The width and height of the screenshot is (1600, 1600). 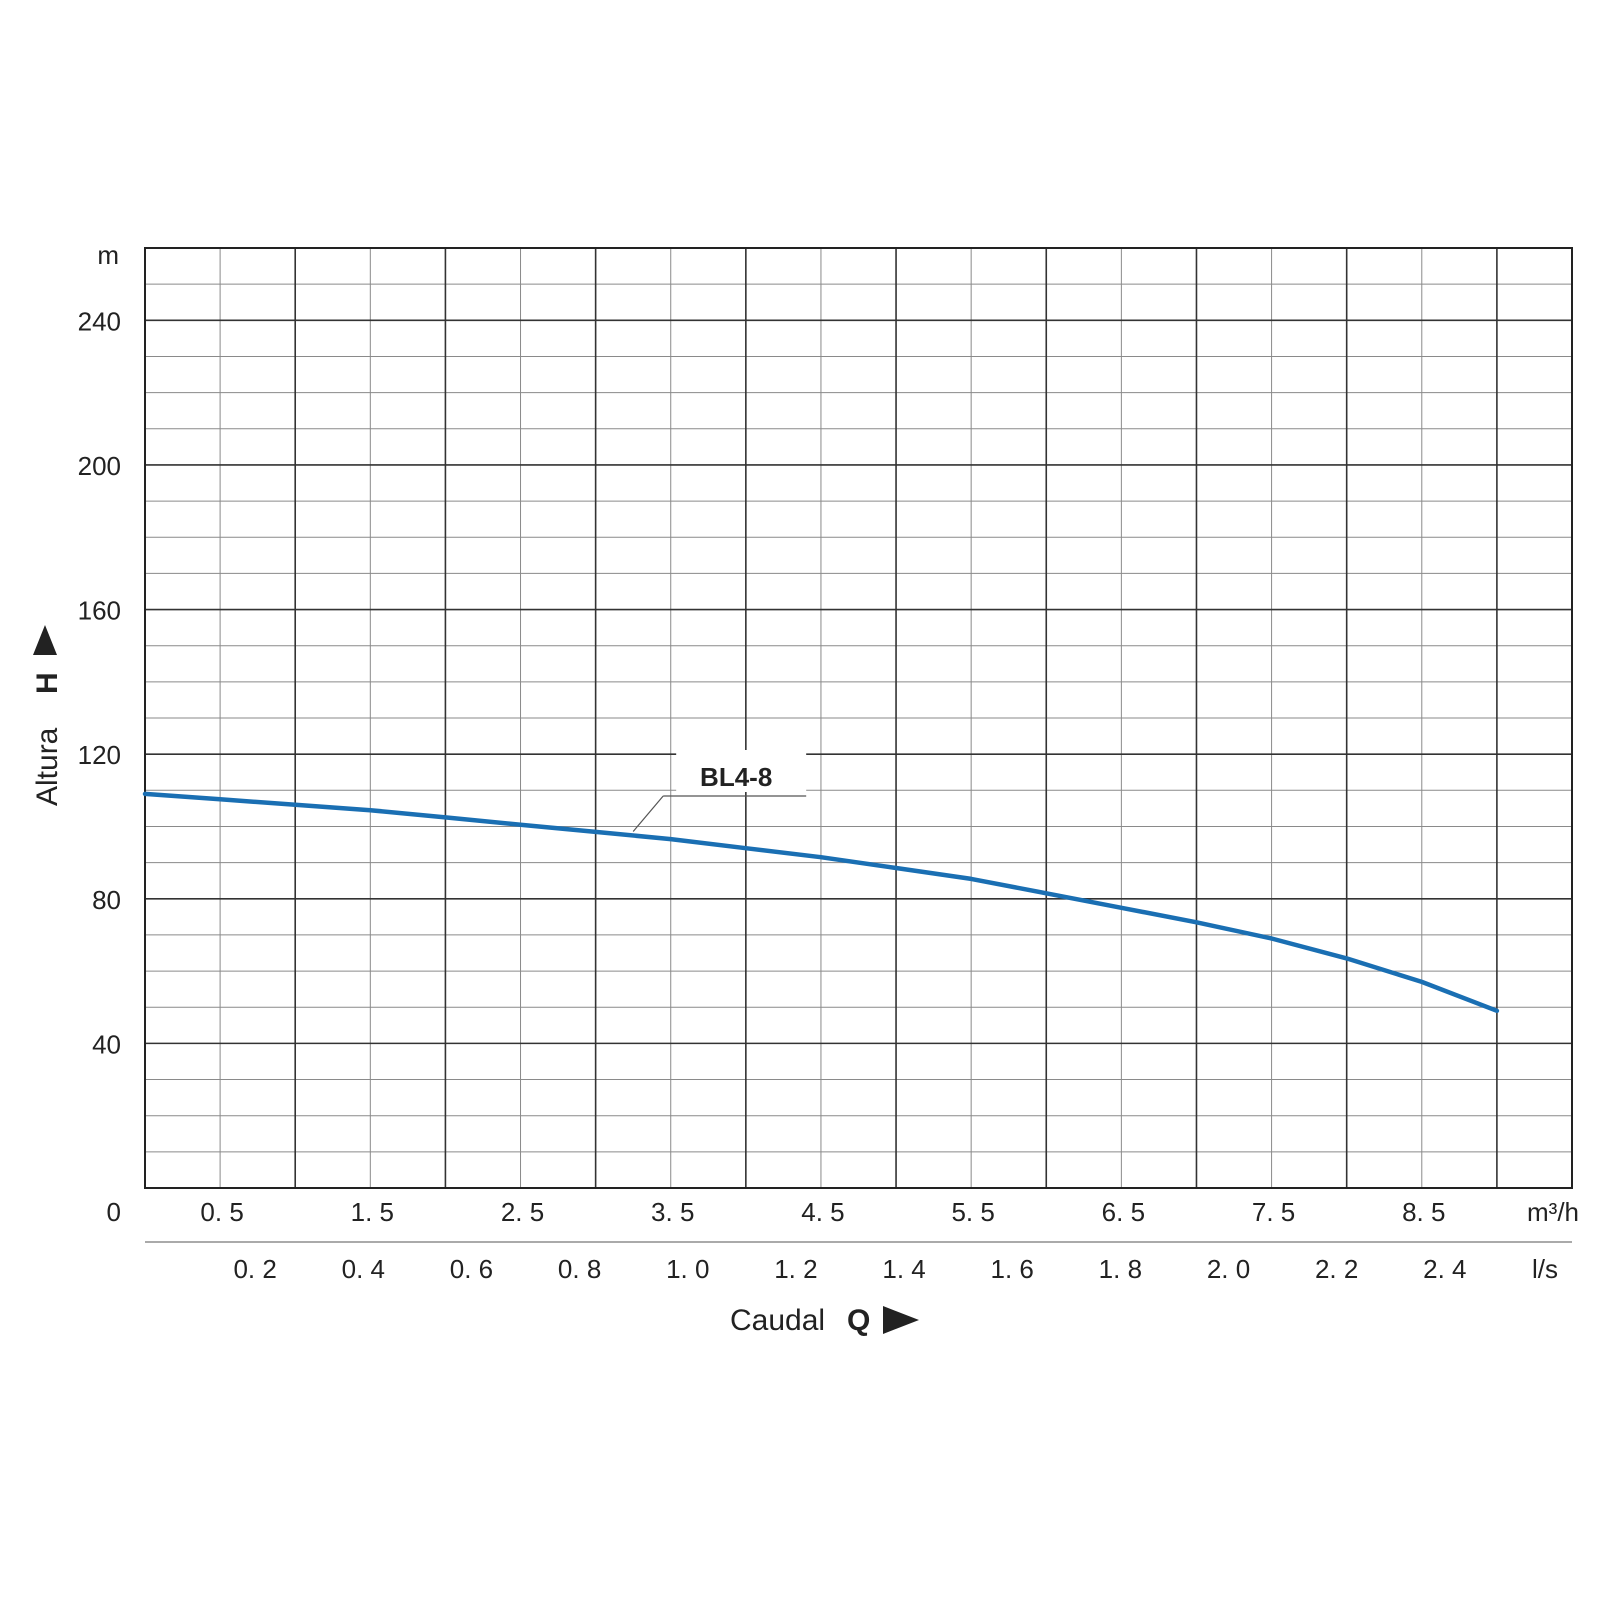 I want to click on pump-curve-line, so click(x=821, y=902).